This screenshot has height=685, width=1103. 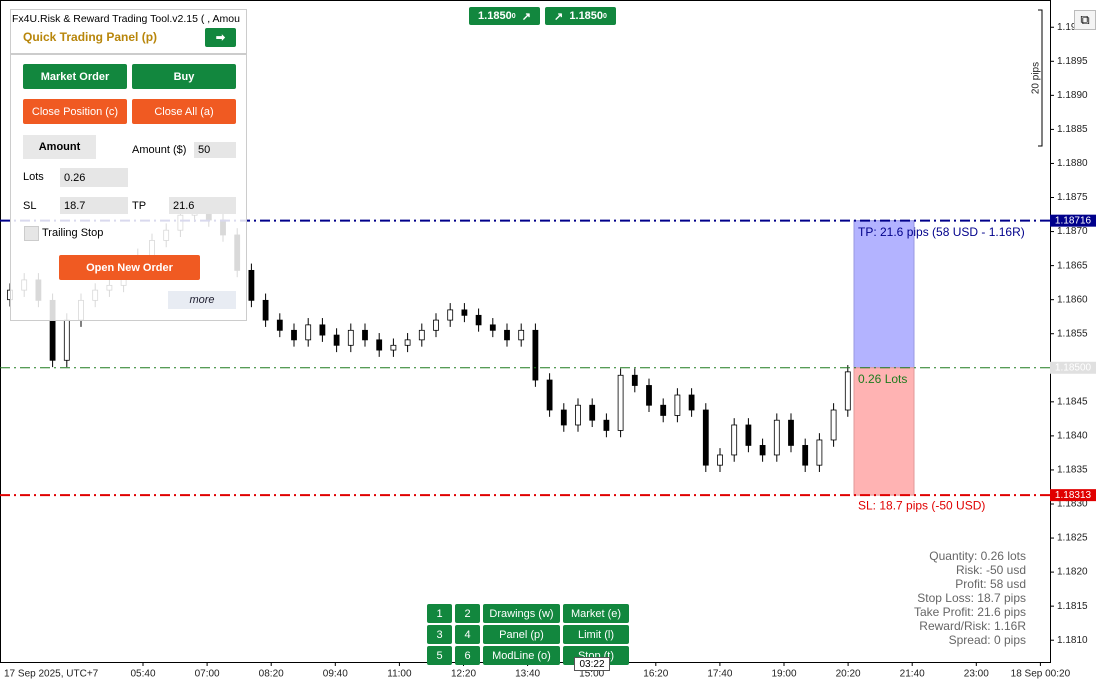 What do you see at coordinates (1041, 674) in the screenshot?
I see `x-tick-label: 18 Sep 00:20` at bounding box center [1041, 674].